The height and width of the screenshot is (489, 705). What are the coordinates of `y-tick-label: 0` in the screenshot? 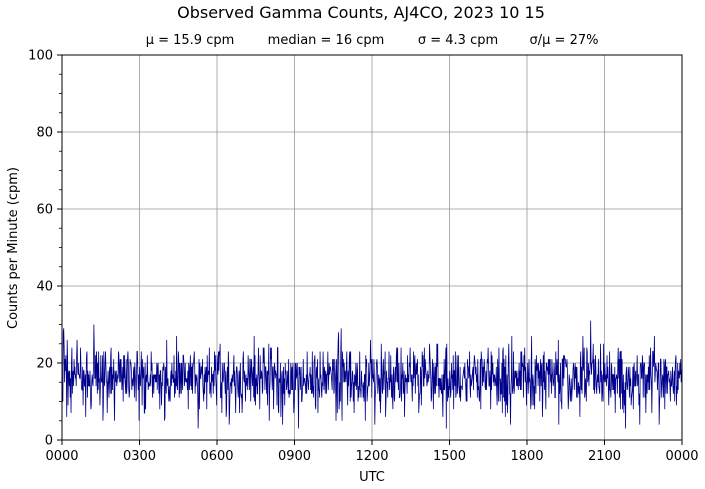 It's located at (49, 441).